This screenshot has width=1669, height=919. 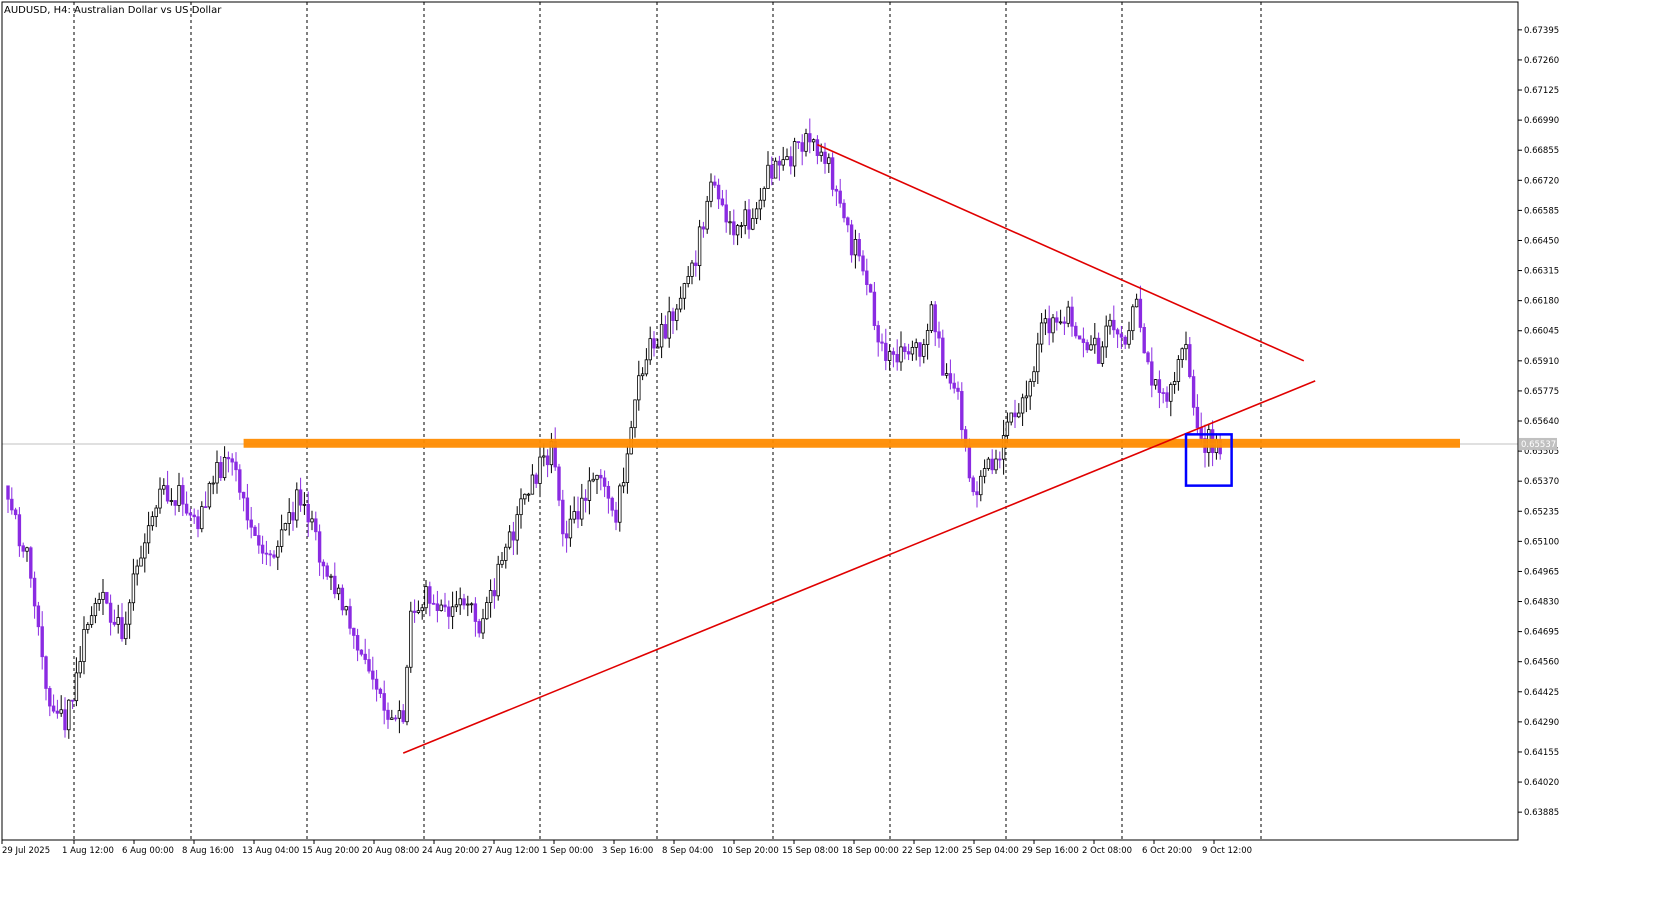 What do you see at coordinates (1541, 181) in the screenshot?
I see `price-tick-label: 0.66720` at bounding box center [1541, 181].